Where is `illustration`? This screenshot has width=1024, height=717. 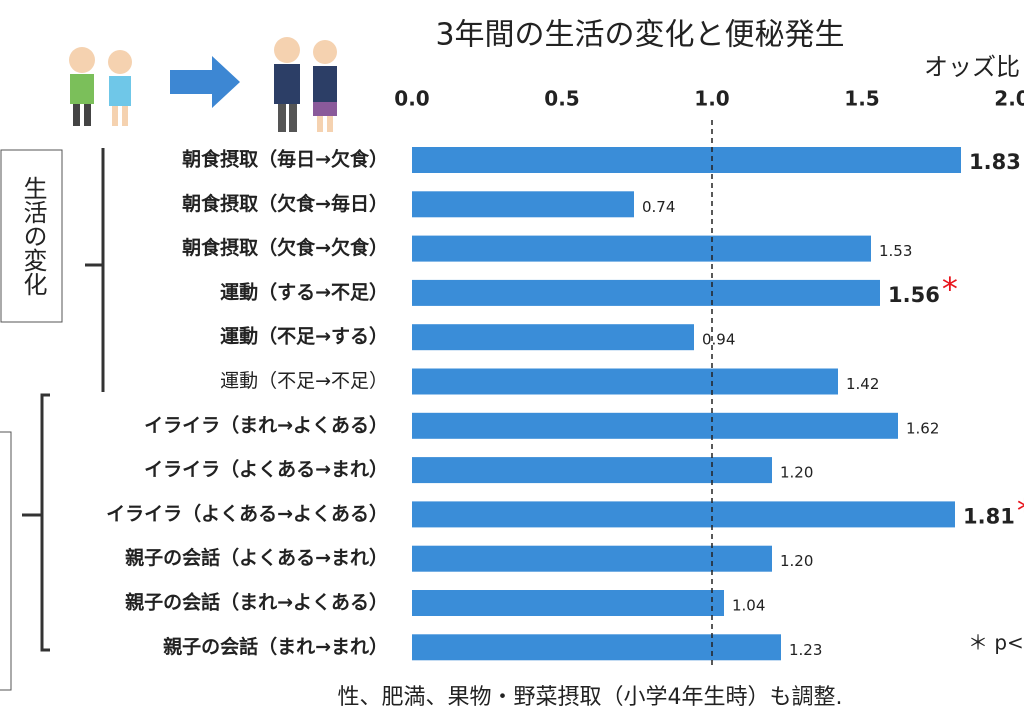
illustration is located at coordinates (203, 84).